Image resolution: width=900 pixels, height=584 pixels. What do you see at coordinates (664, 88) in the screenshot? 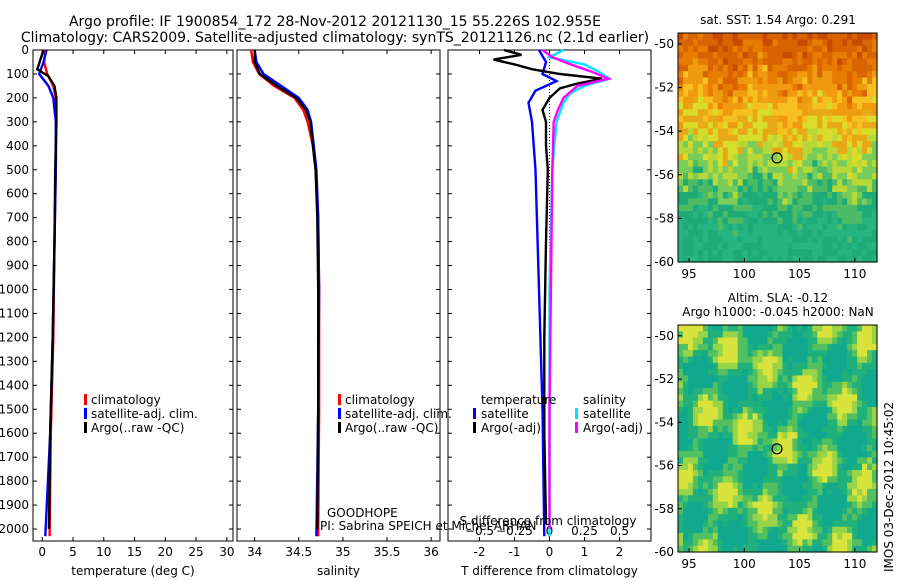
I see `map-y-tick-label: -52` at bounding box center [664, 88].